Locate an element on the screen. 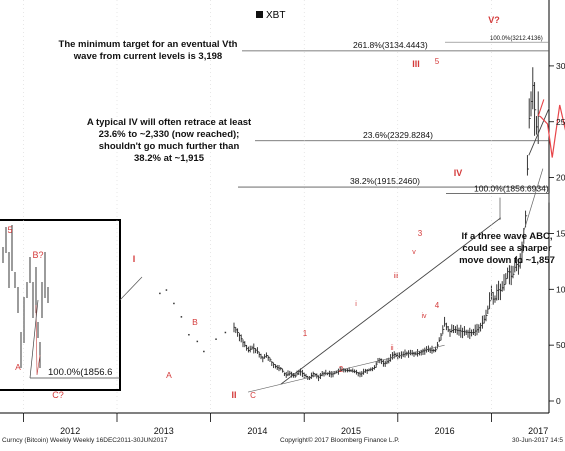 The width and height of the screenshot is (565, 451). y-tick-label: 2500 is located at coordinates (560, 122).